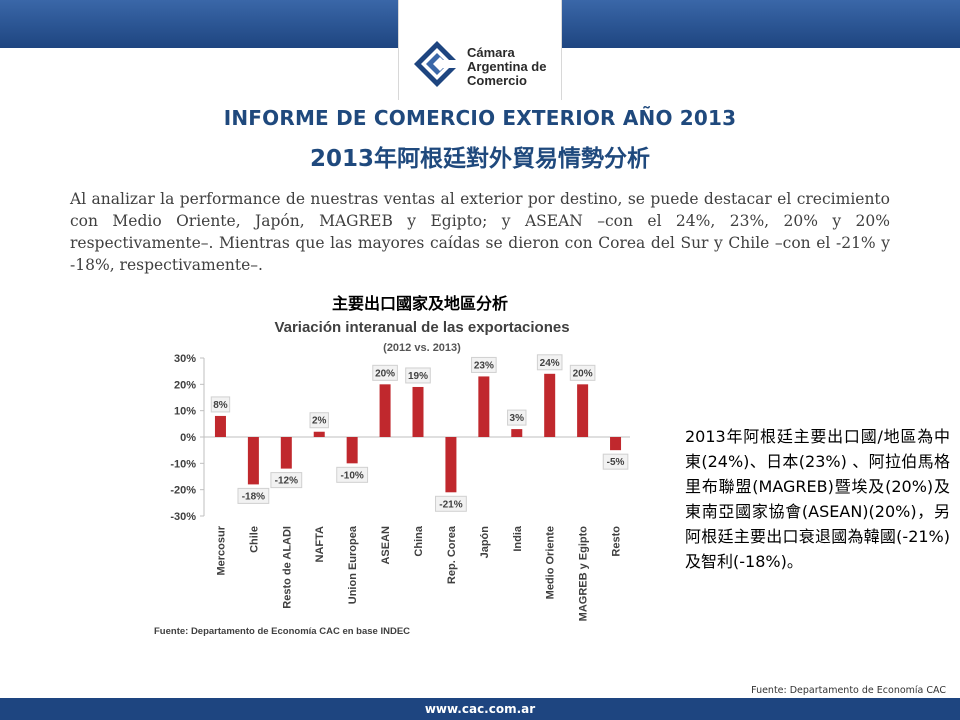  Describe the element at coordinates (497, 80) in the screenshot. I see `logo-line: Comercio` at that location.